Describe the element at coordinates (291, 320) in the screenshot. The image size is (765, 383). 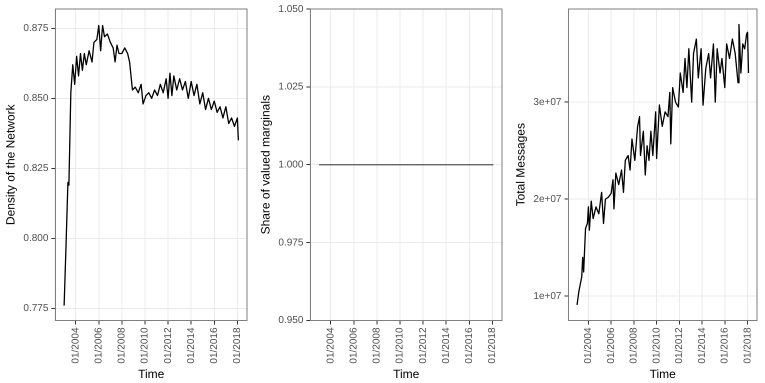
I see `y-tick-label: 0.950` at that location.